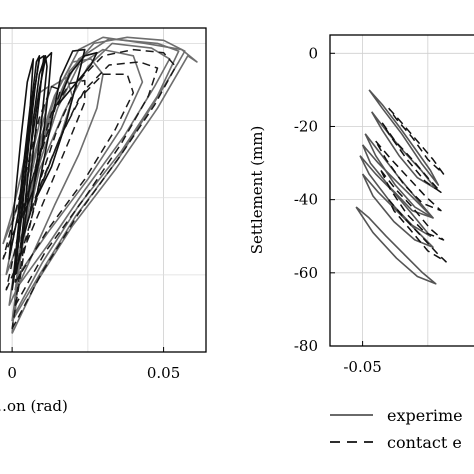  I want to click on left-x-ticks: 0 0.05, so click(93, 364).